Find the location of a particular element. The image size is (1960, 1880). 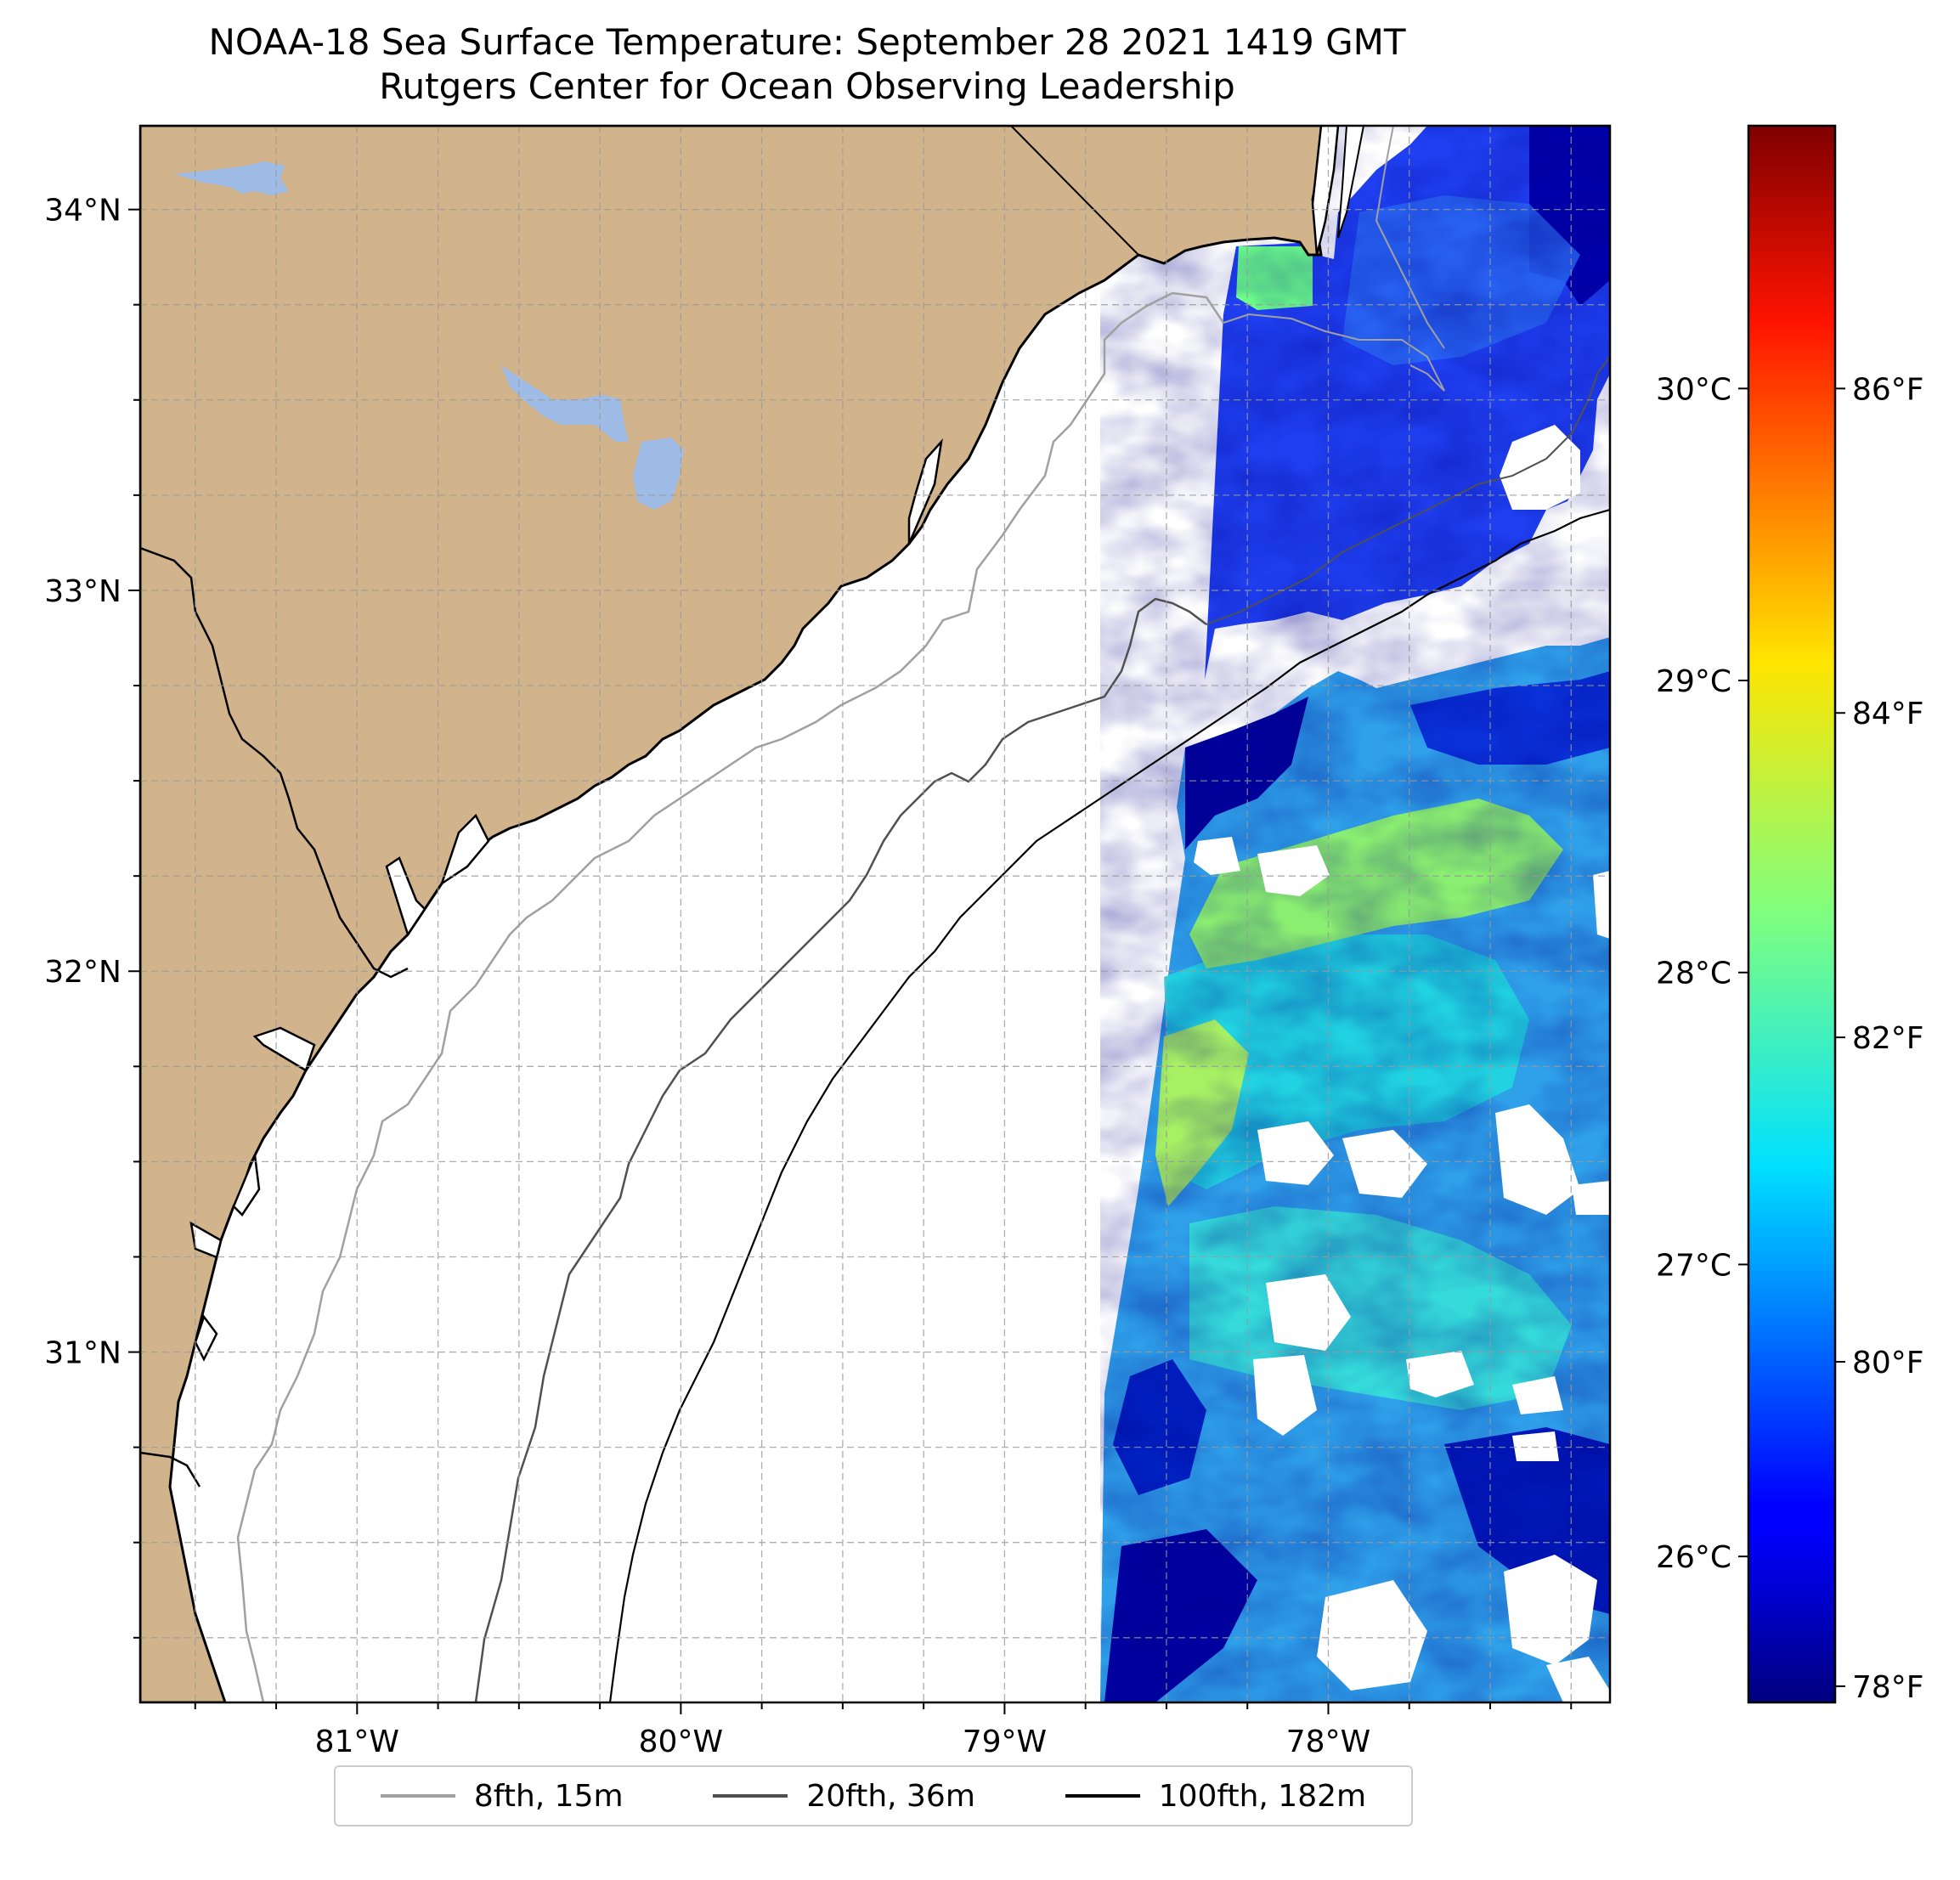

isobath-20fth-north is located at coordinates (1408, 490).